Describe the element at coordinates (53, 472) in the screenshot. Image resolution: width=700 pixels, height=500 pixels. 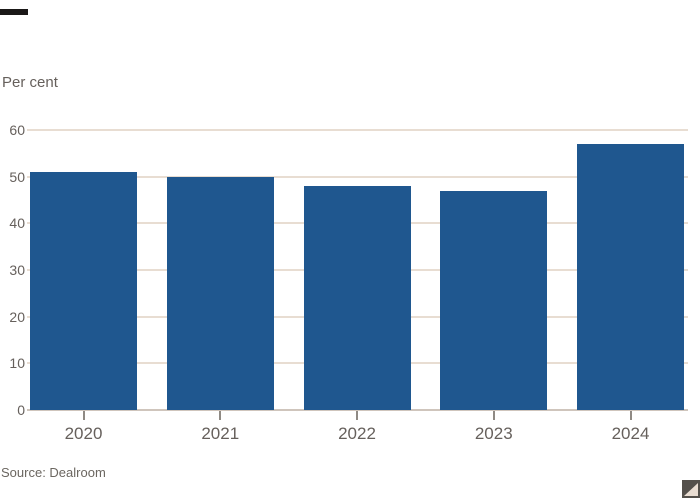
I see `source-caption: Source: Dealroom` at that location.